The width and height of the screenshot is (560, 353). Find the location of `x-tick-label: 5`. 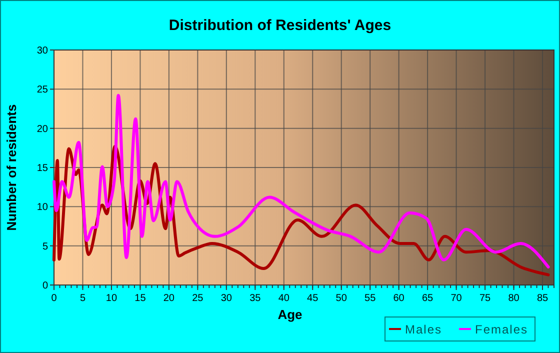

x-tick-label: 5 is located at coordinates (83, 298).